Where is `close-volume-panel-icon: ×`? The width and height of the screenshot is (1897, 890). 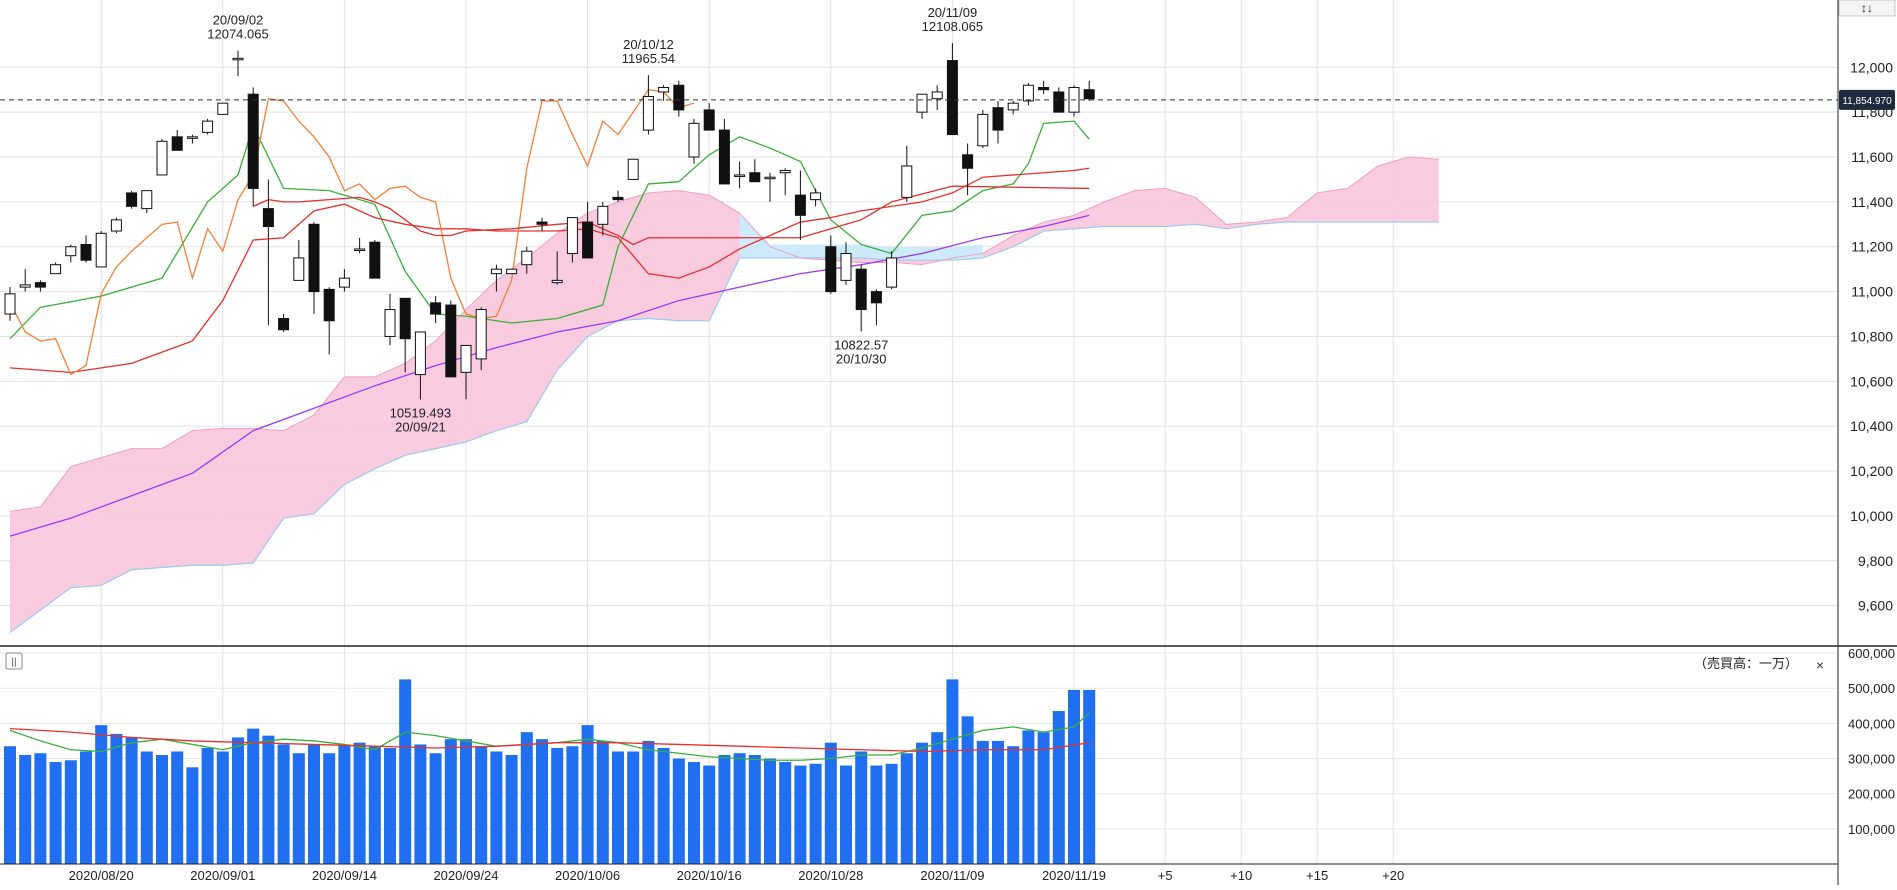
close-volume-panel-icon: × is located at coordinates (1820, 665).